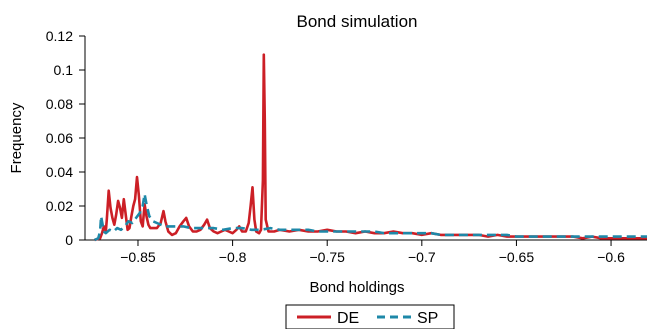 The width and height of the screenshot is (647, 334). Describe the element at coordinates (59, 36) in the screenshot. I see `y-tick-label: 0.12` at that location.